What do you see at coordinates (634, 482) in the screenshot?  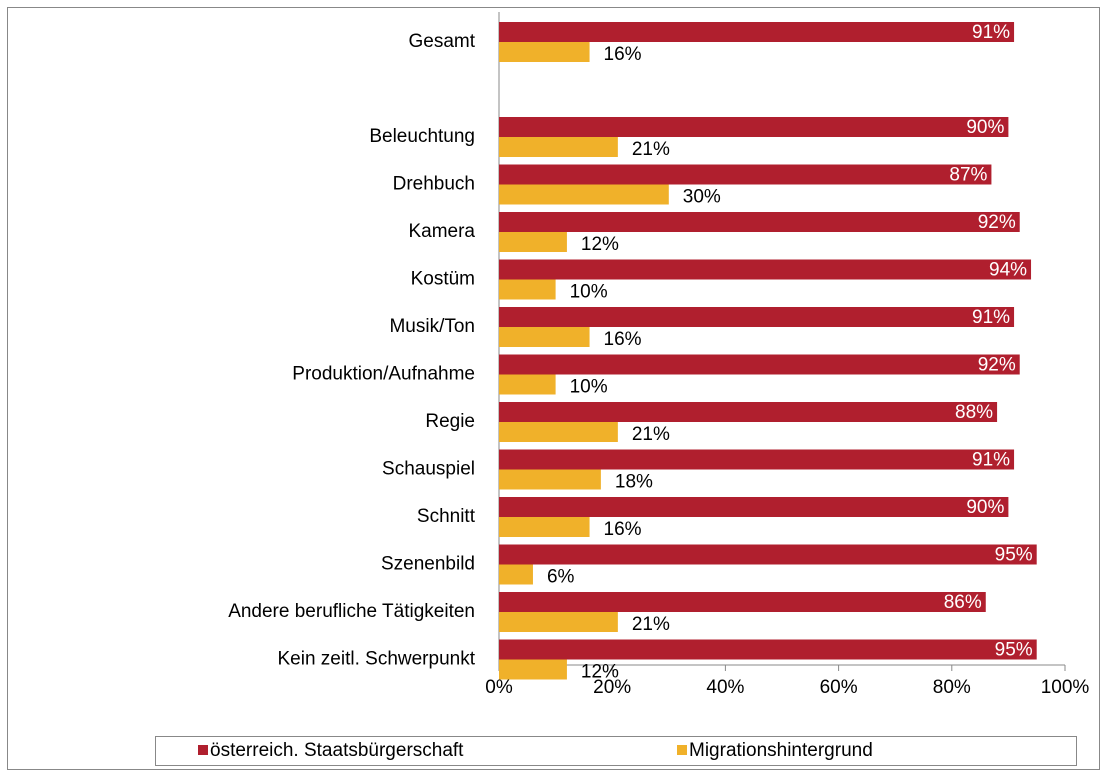 I see `data-label: 18%` at bounding box center [634, 482].